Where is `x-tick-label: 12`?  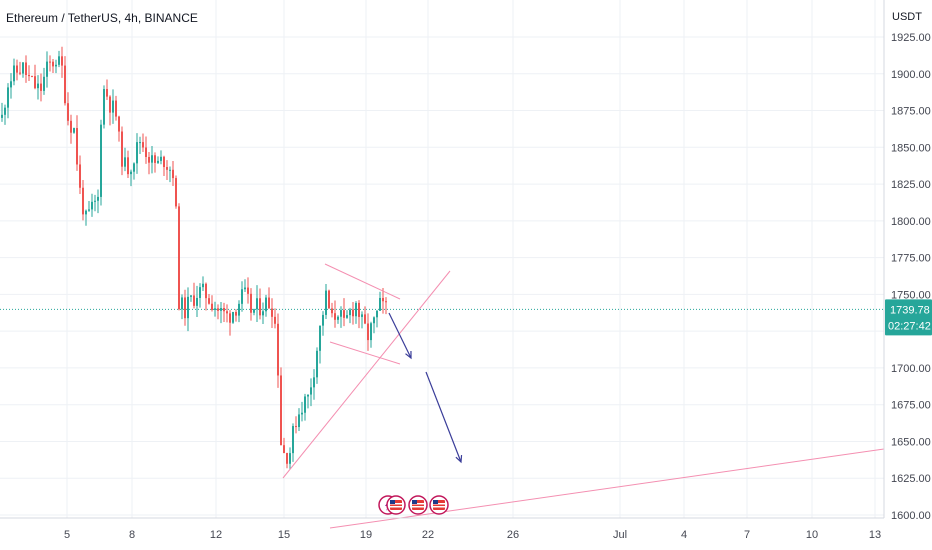 x-tick-label: 12 is located at coordinates (216, 535).